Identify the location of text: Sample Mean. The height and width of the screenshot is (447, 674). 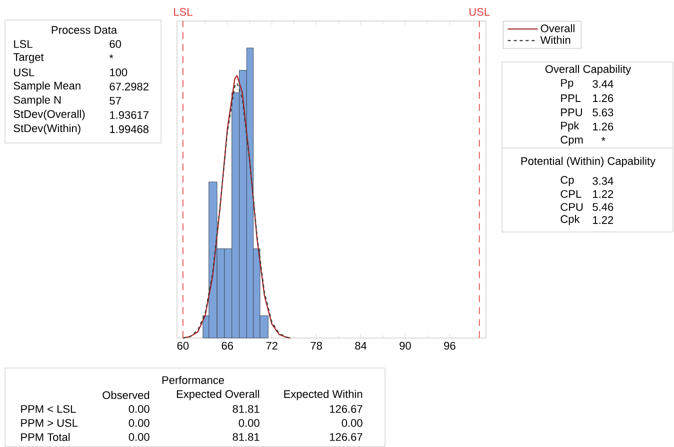
(47, 86).